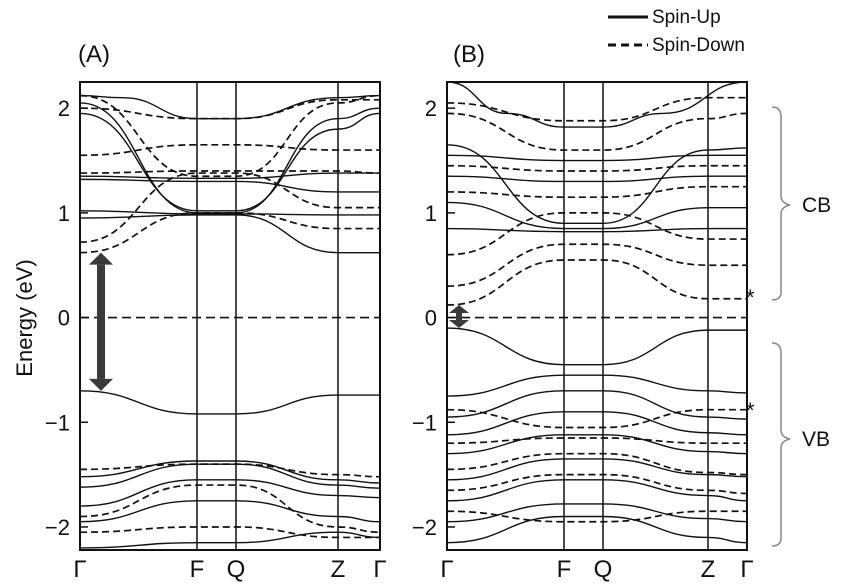 The height and width of the screenshot is (585, 846). I want to click on vb-max-star: *, so click(750, 410).